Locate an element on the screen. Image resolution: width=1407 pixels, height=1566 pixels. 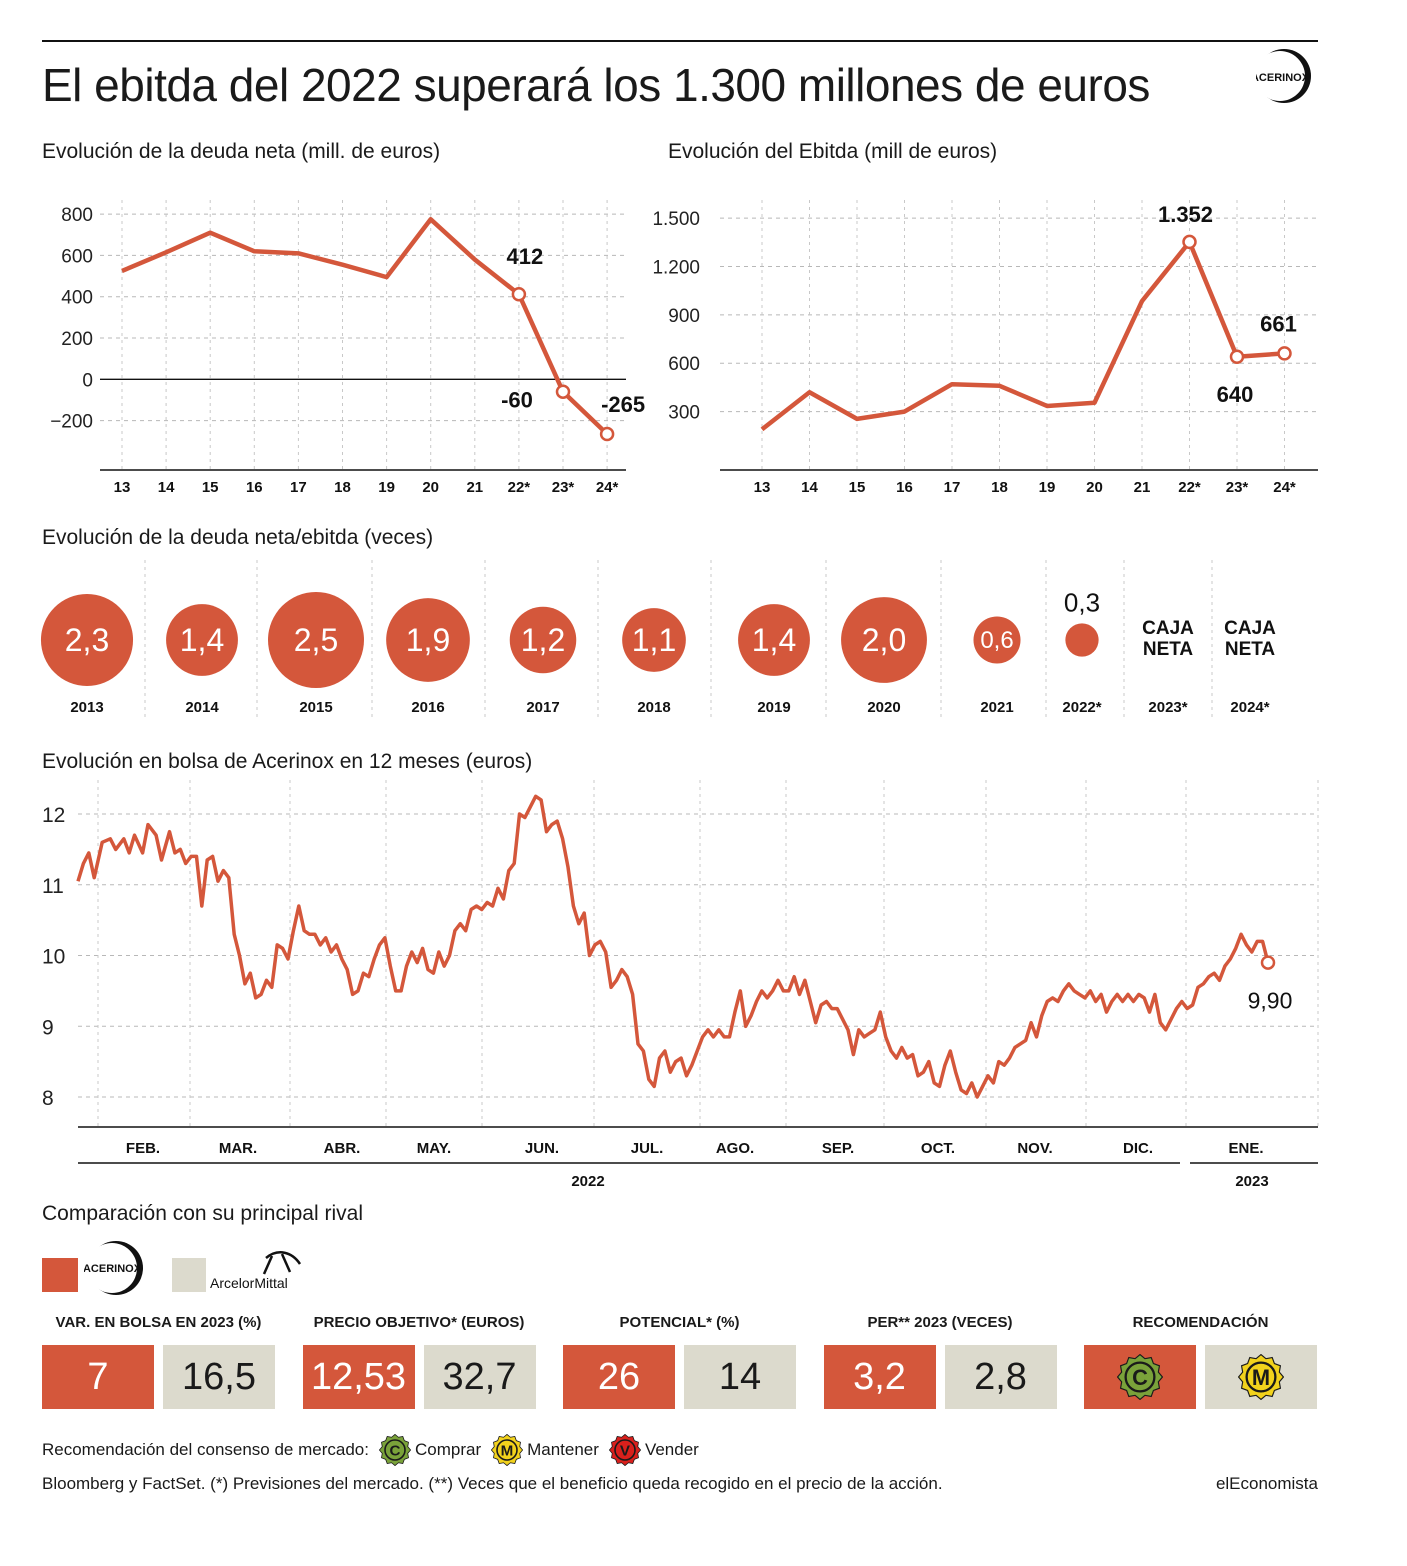
bubble-value: 1,2 is located at coordinates (543, 640).